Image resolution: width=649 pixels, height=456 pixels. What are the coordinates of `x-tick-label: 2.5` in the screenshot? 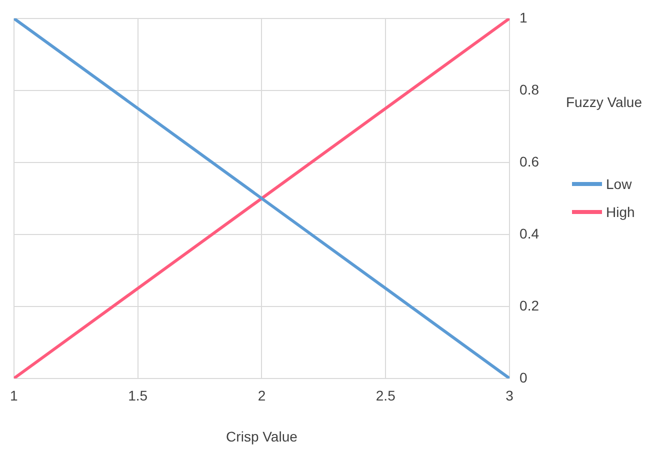 It's located at (386, 396).